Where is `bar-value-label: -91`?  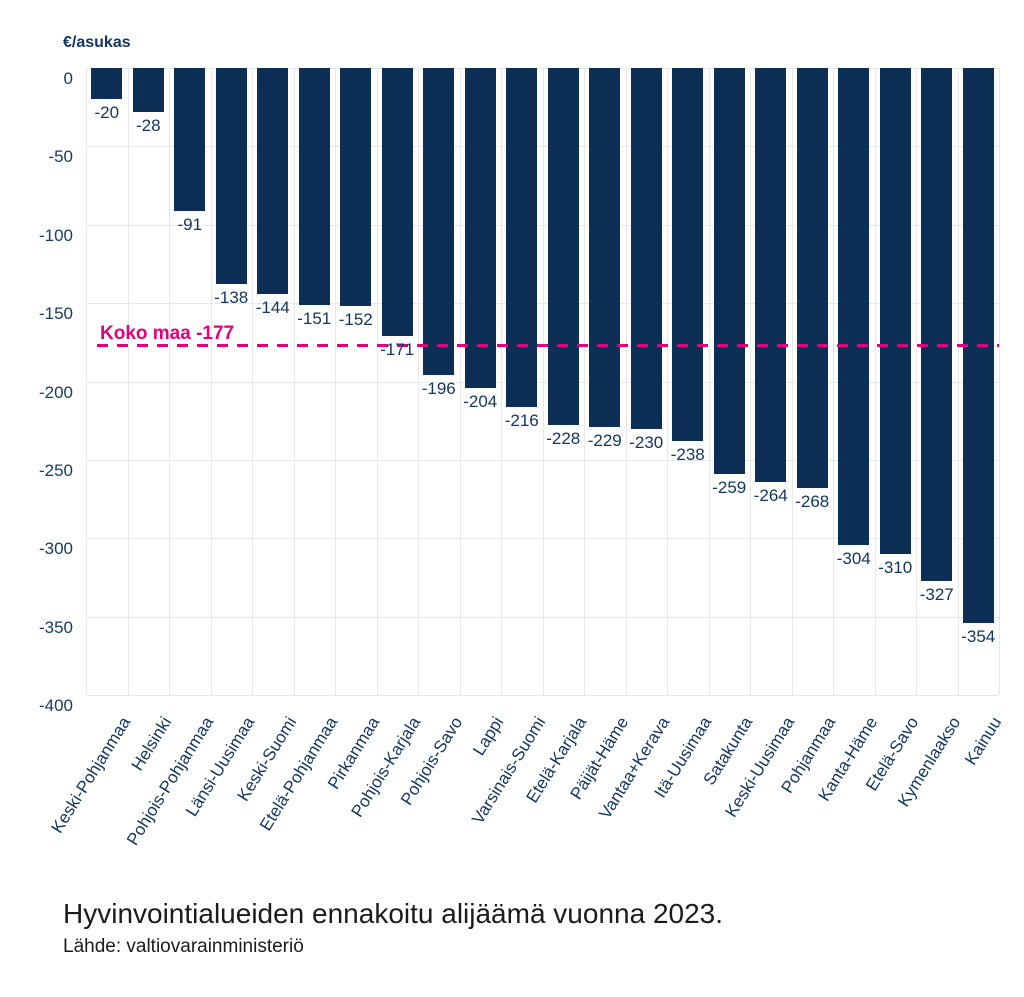 bar-value-label: -91 is located at coordinates (190, 224).